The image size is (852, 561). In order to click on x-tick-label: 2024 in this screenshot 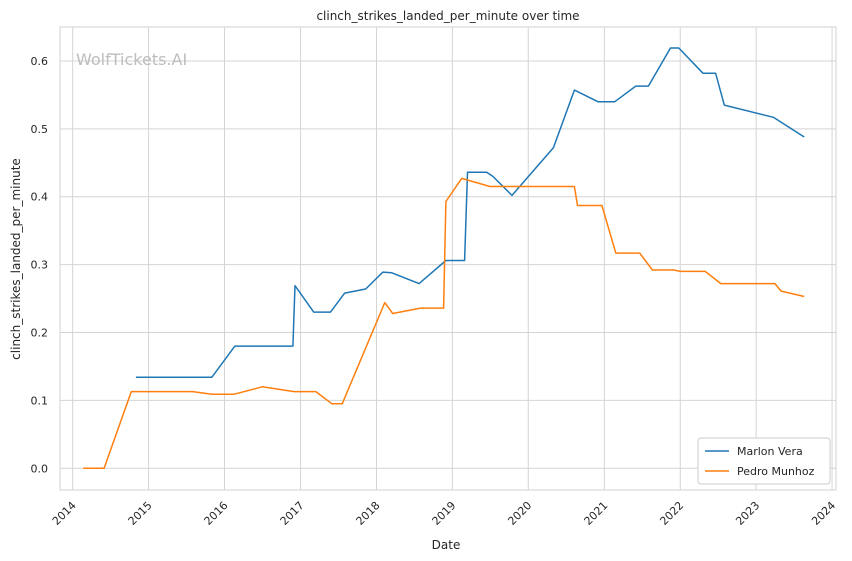, I will do `click(823, 513)`.